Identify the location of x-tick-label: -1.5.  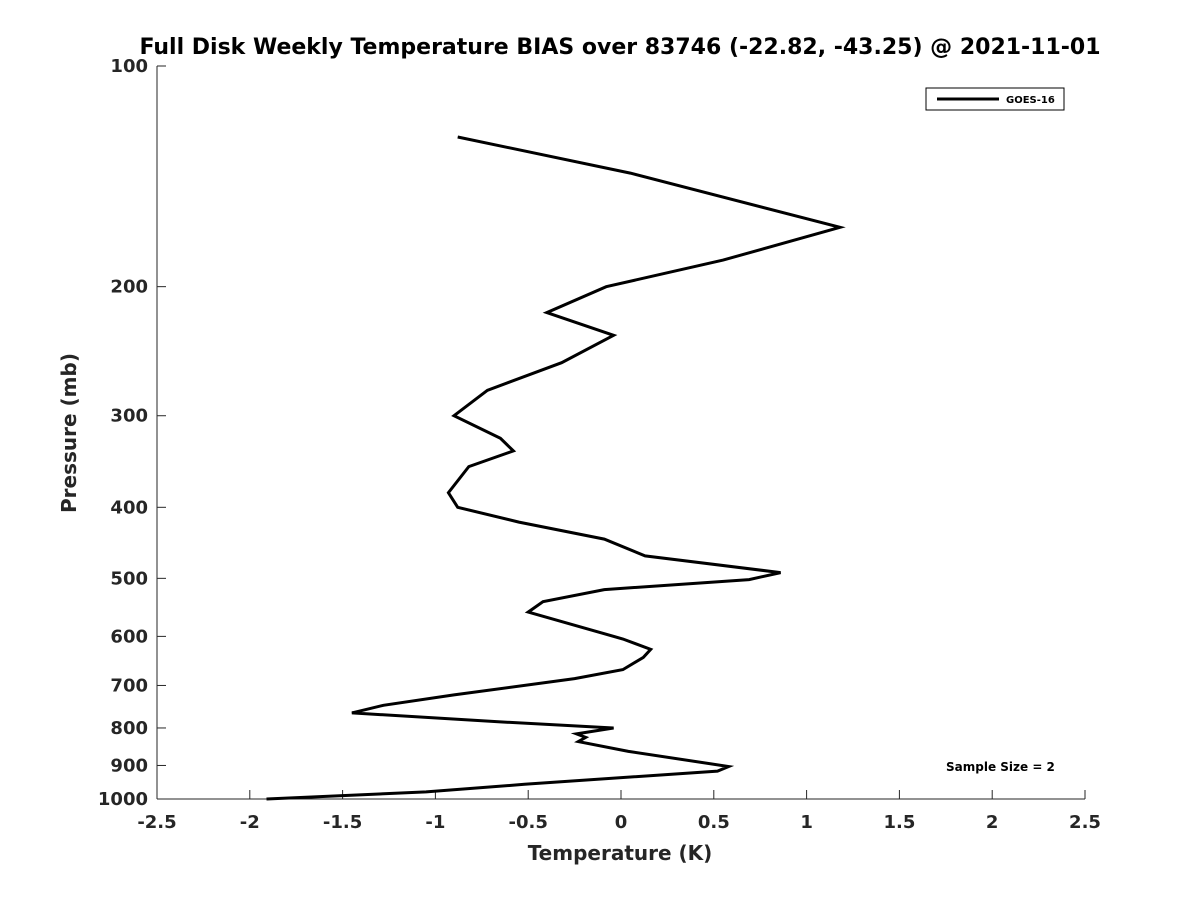
(342, 822).